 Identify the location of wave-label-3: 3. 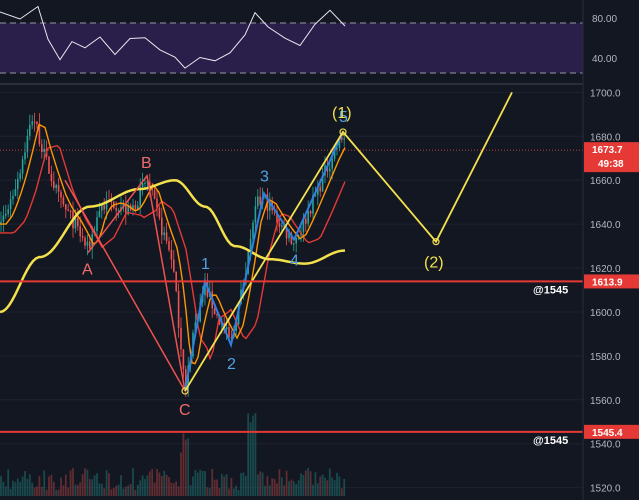
(264, 176).